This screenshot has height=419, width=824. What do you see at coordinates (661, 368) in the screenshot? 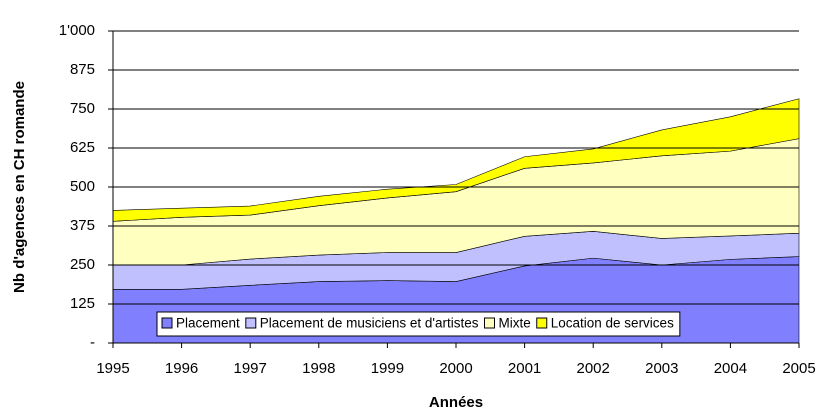
I see `x-tick-label: 2003` at bounding box center [661, 368].